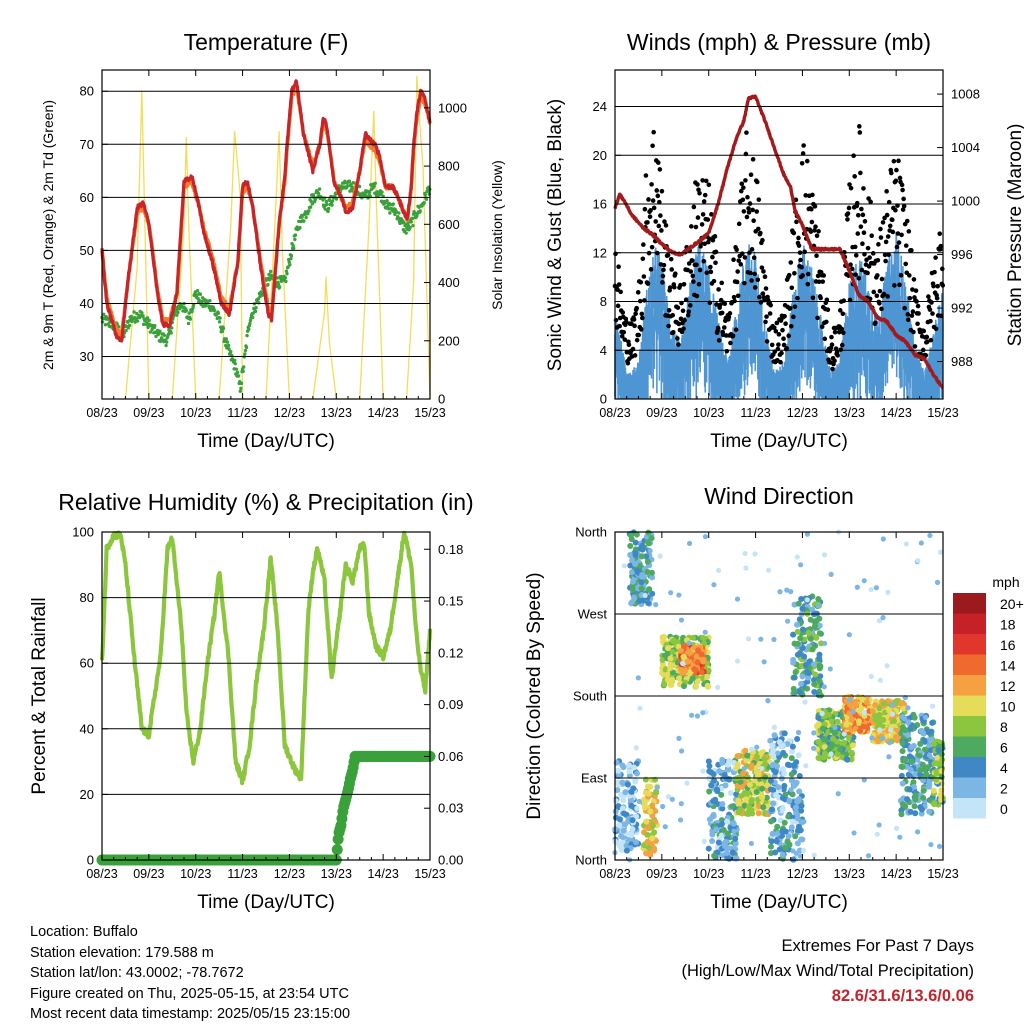 The width and height of the screenshot is (1024, 1025). Describe the element at coordinates (942, 413) in the screenshot. I see `x-tick-label: 15/23` at that location.